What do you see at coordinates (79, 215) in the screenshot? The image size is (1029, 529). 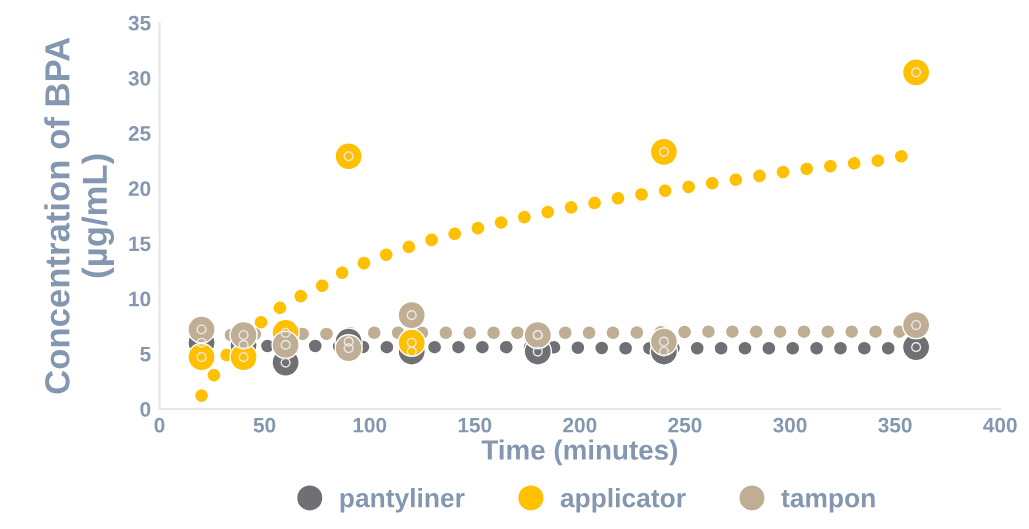 I see `y-axis-title: Concentration of BPA (µg/mL)` at bounding box center [79, 215].